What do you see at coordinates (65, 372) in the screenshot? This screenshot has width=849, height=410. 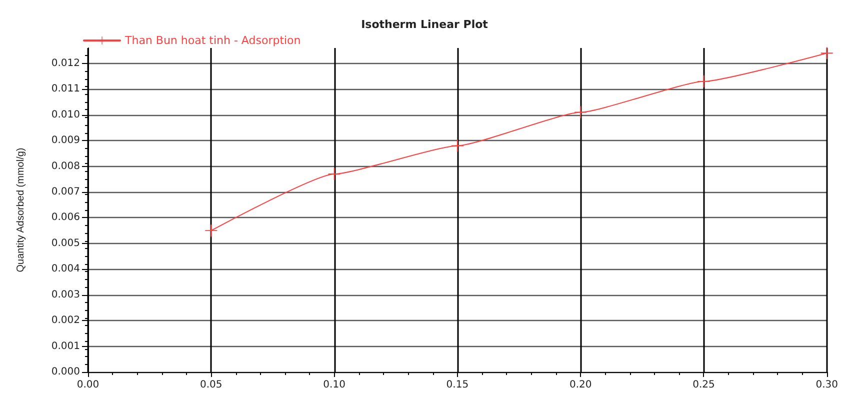 I see `y-tick-label: 0.000` at bounding box center [65, 372].